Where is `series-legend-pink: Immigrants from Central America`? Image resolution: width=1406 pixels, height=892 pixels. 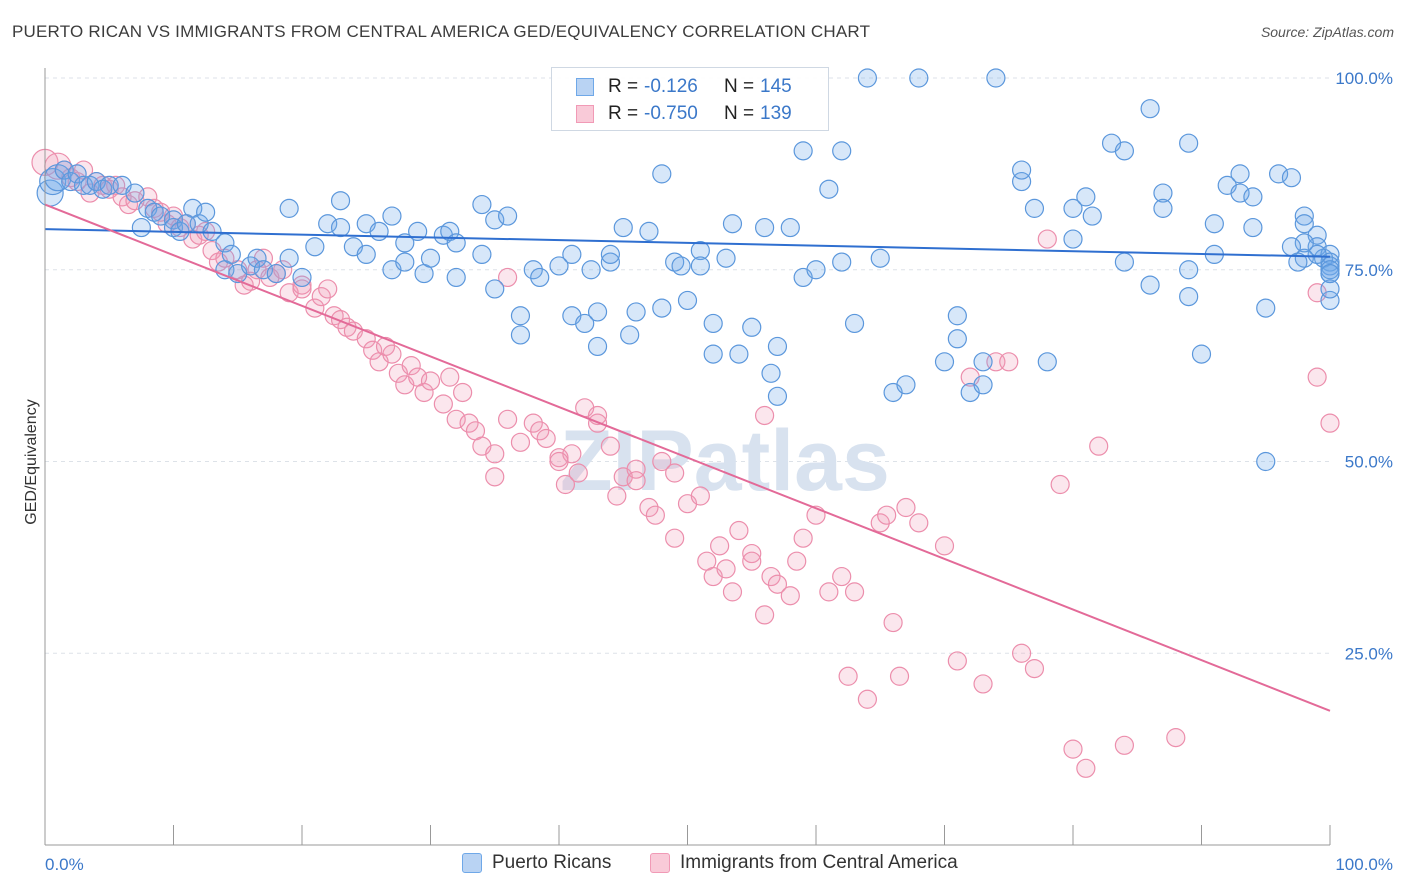 series-legend-pink: Immigrants from Central America is located at coordinates (804, 863).